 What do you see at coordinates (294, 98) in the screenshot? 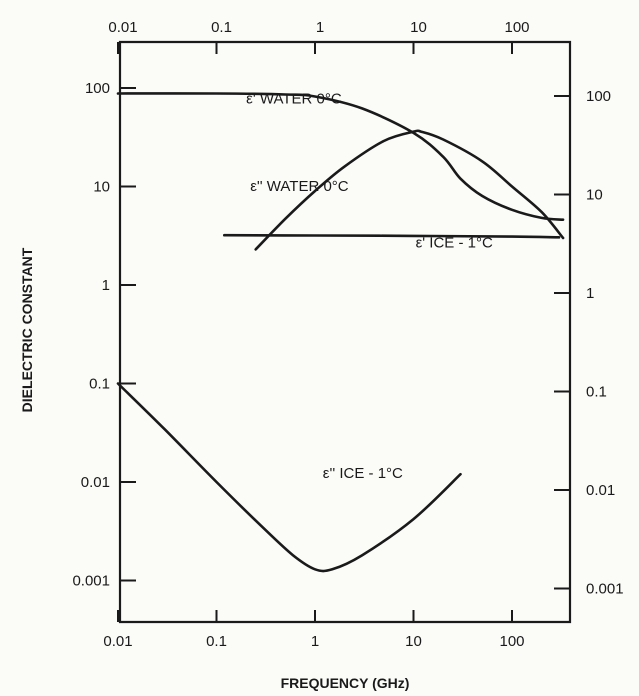
I see `label-water-eps-real: ε' WATER 0°C` at bounding box center [294, 98].